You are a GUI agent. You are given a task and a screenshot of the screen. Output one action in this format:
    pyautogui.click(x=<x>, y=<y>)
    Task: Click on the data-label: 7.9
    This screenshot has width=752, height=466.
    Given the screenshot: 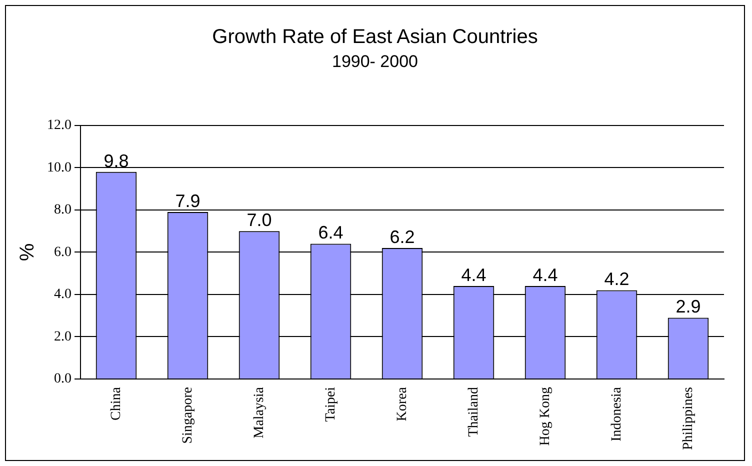 What is the action you would take?
    pyautogui.click(x=187, y=201)
    